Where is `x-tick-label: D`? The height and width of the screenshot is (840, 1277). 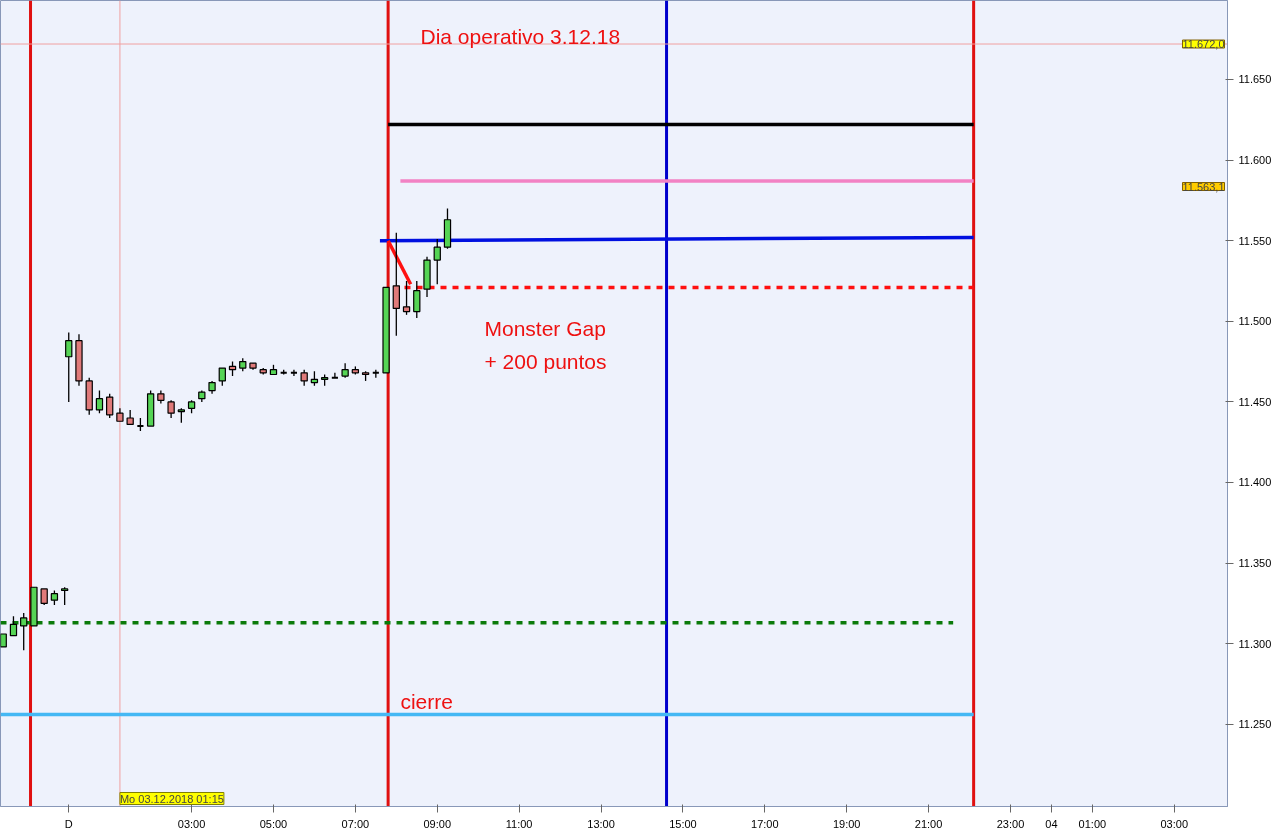
x-tick-label: D is located at coordinates (68, 823).